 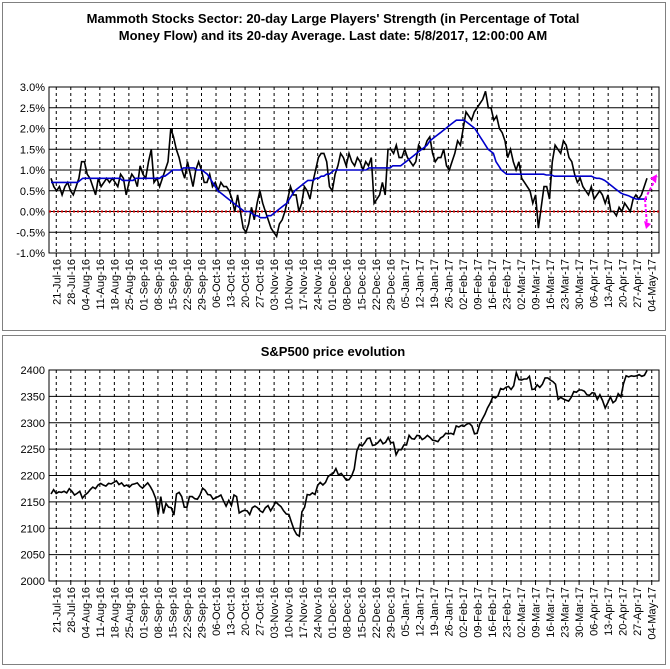 What do you see at coordinates (33, 556) in the screenshot?
I see `y-tick-label: 2050` at bounding box center [33, 556].